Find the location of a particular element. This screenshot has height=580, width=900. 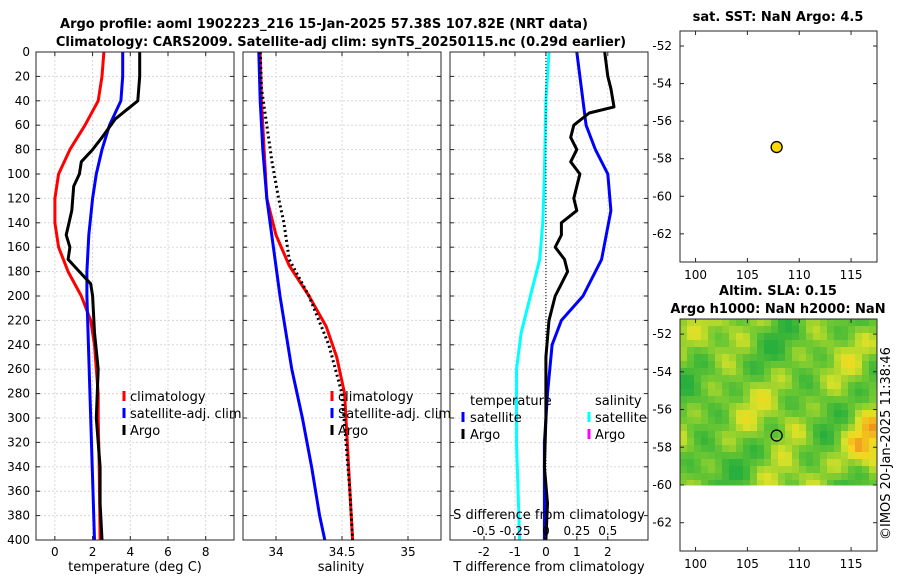

y-tick-label: 380 is located at coordinates (18, 516).